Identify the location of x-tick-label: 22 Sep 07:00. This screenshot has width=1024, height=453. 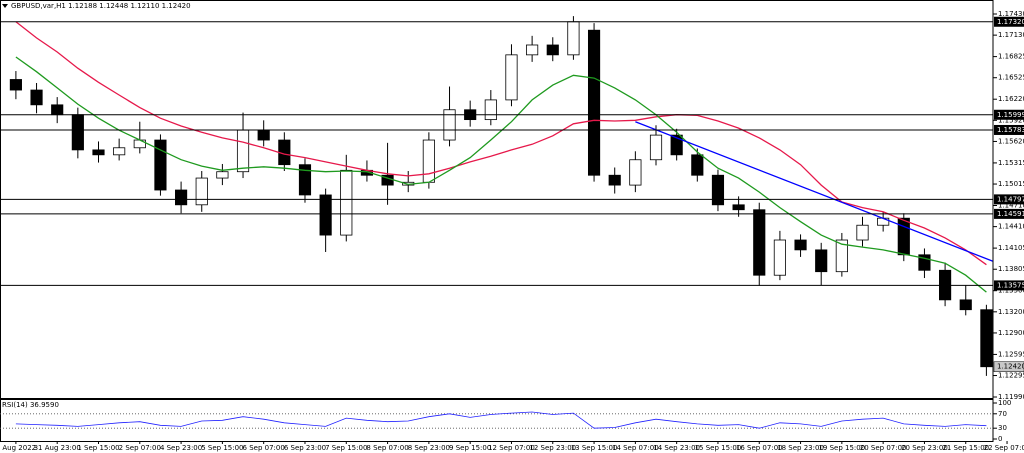
(1004, 448).